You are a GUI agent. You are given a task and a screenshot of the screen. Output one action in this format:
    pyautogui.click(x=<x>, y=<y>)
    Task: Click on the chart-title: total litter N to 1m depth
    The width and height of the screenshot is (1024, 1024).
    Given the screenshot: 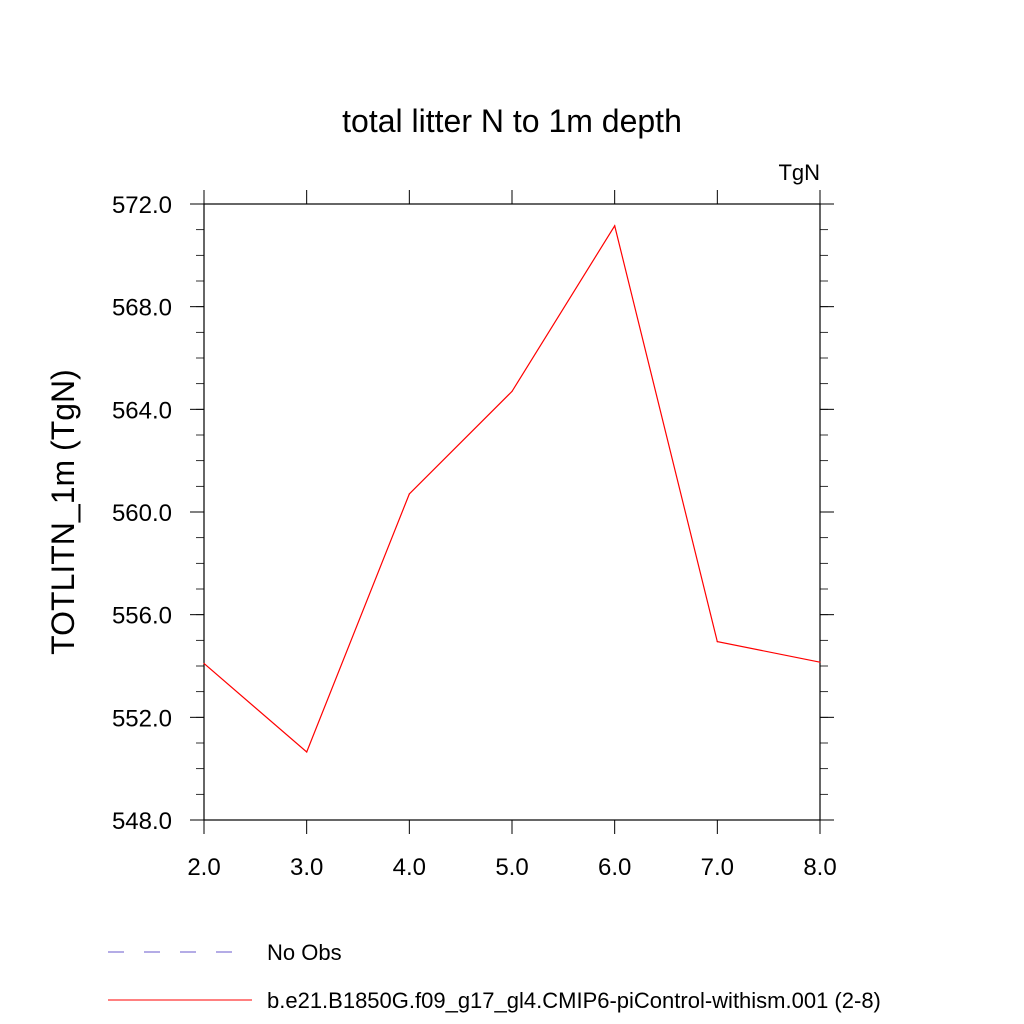 What is the action you would take?
    pyautogui.click(x=512, y=121)
    